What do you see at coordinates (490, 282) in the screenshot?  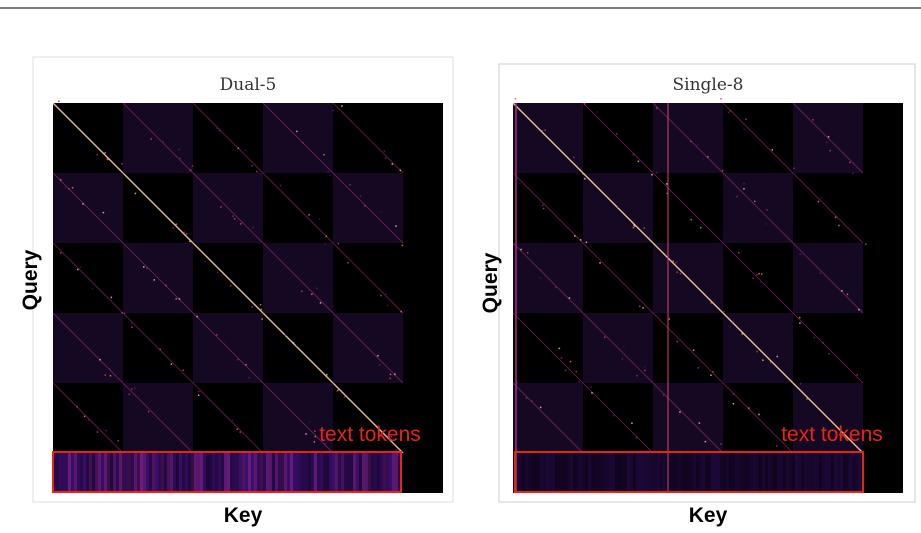 I see `y-axis-label: Query` at bounding box center [490, 282].